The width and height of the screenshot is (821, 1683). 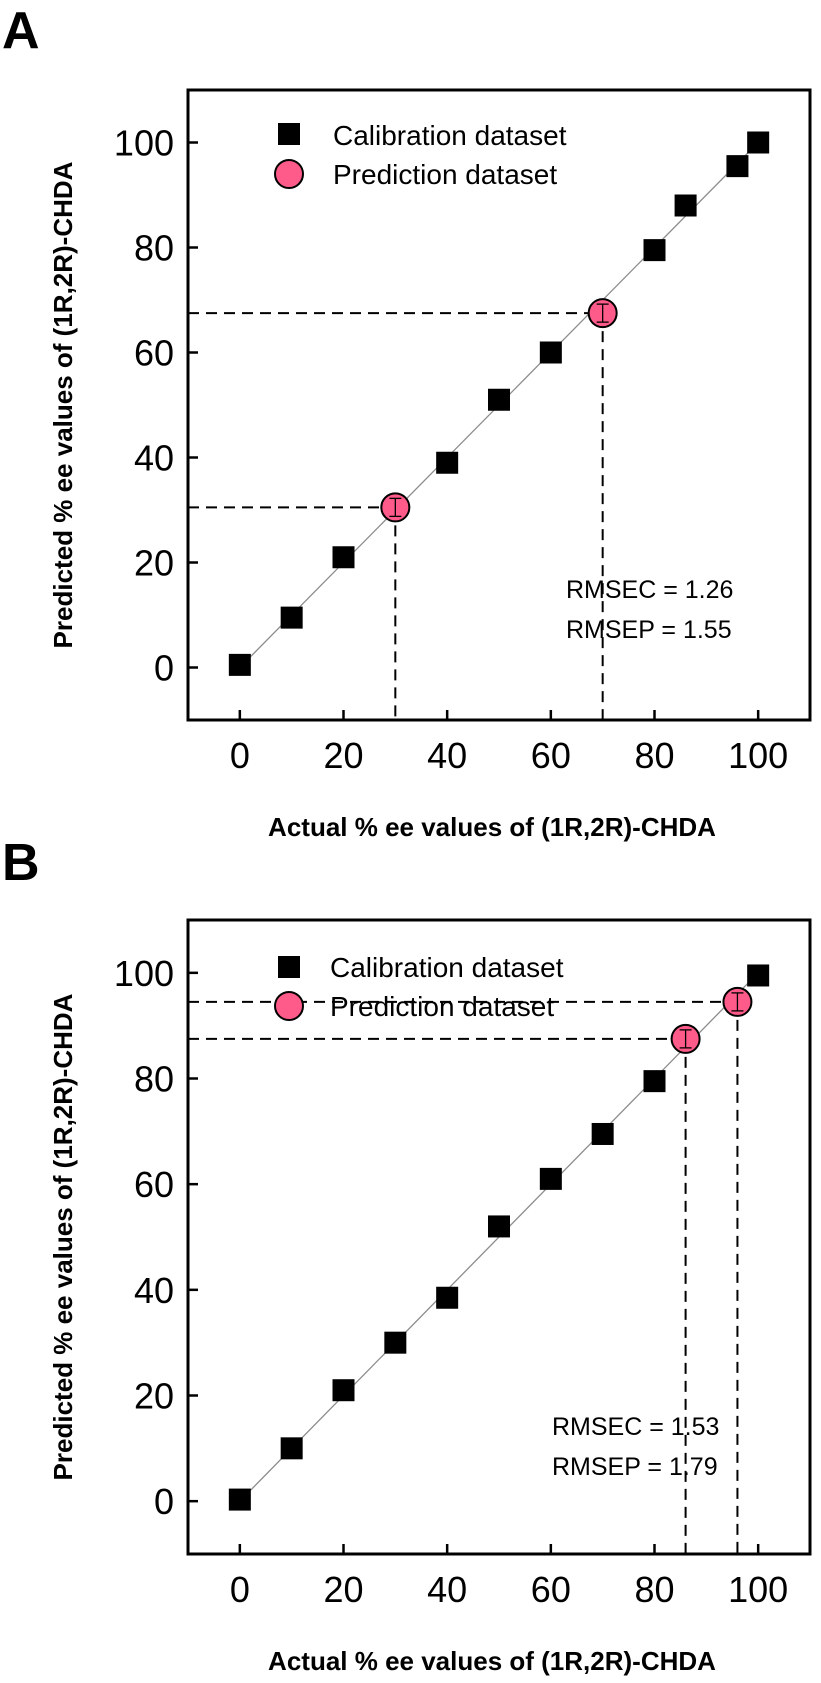 What do you see at coordinates (635, 1427) in the screenshot?
I see `panel-b-rmsec: RMSEC = 1.53` at bounding box center [635, 1427].